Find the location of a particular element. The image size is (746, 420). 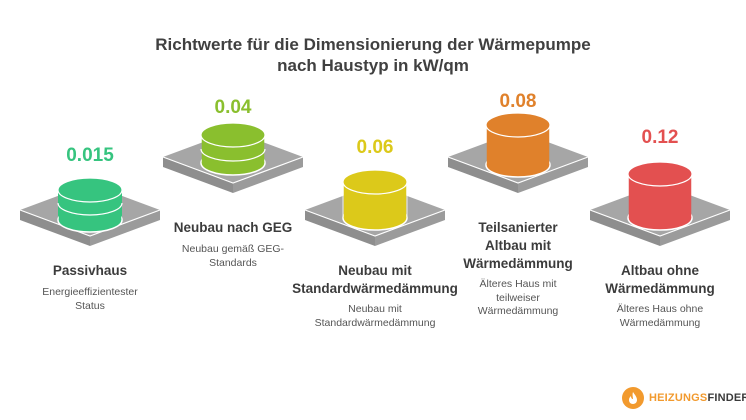

item-title: Altbau ohne Wärmedämmung is located at coordinates (660, 279).